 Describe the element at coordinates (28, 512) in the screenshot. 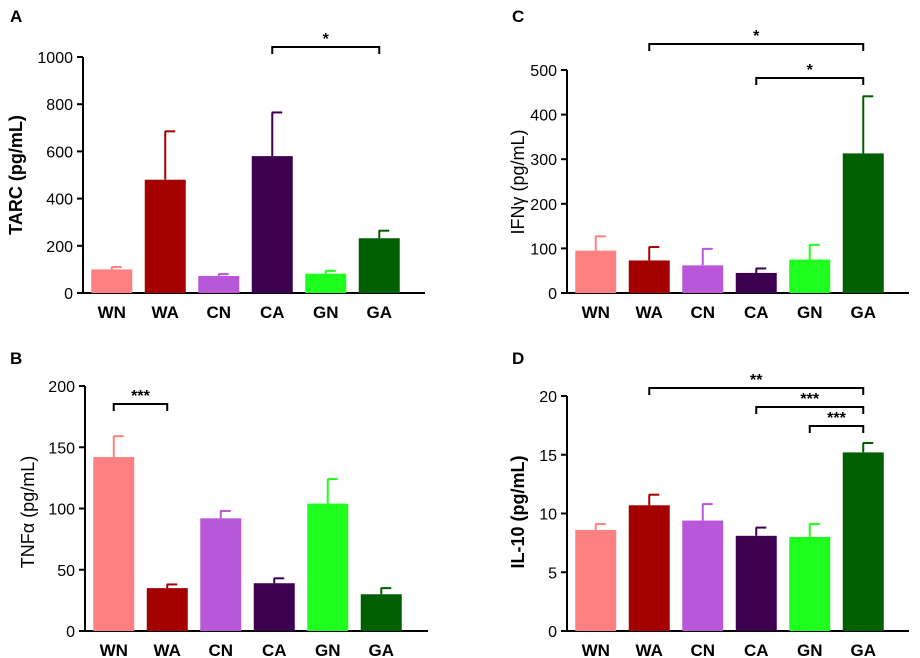

I see `y-axis-label: TNFα (pg/mL)` at that location.